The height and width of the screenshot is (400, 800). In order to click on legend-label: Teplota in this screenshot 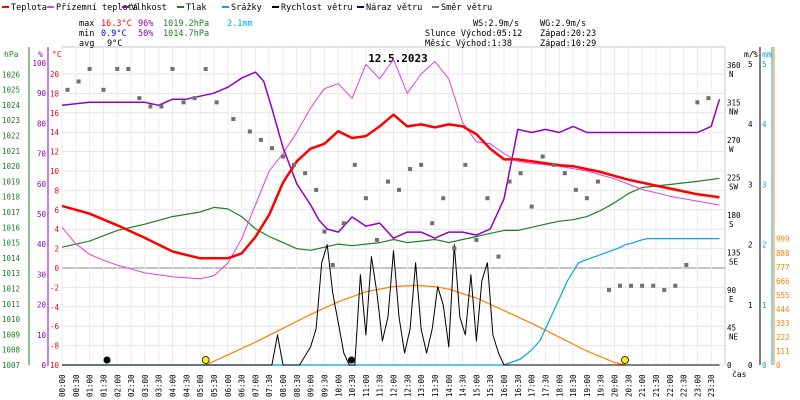, I will do `click(29, 8)`.